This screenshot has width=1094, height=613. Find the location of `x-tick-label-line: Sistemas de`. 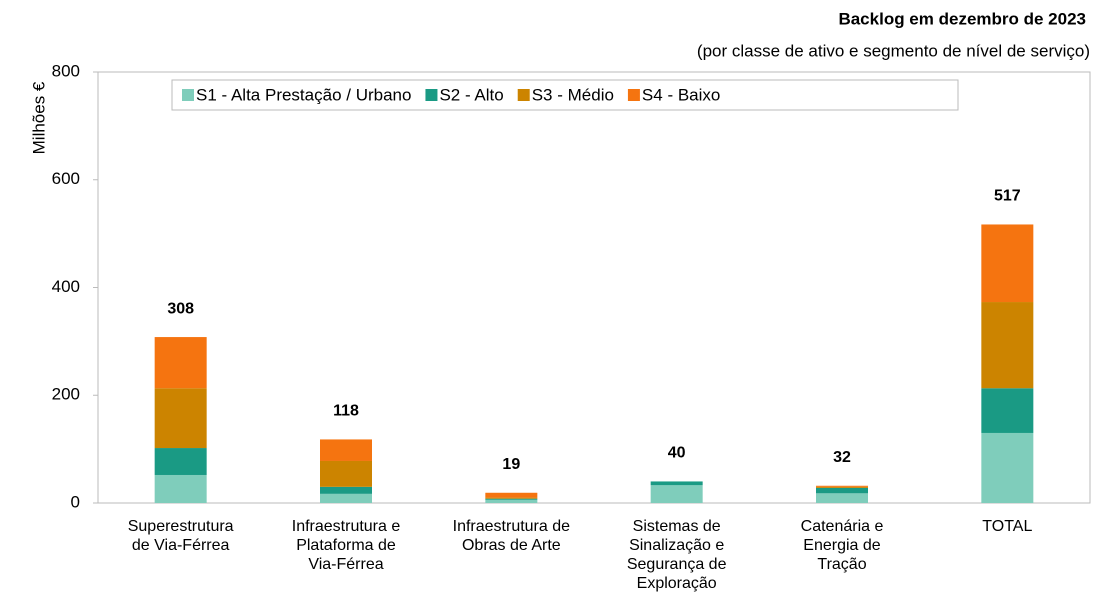

x-tick-label-line: Sistemas de is located at coordinates (677, 526).